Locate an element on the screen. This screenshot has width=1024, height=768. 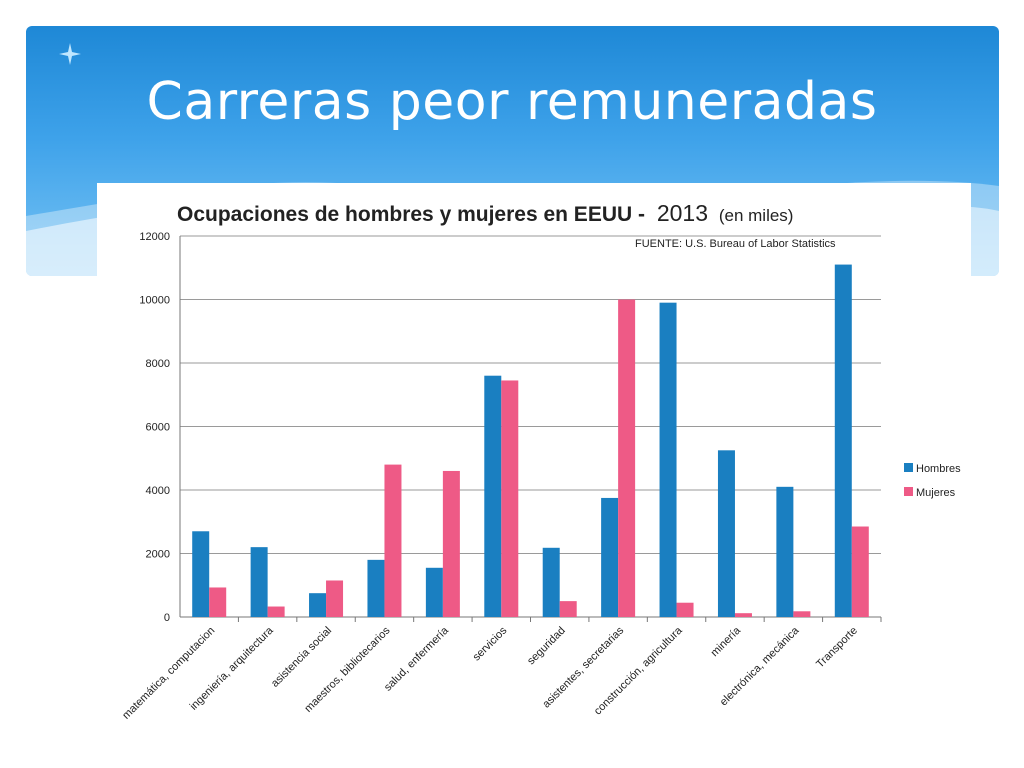
legend-label-mujeres: Mujeres is located at coordinates (936, 493).